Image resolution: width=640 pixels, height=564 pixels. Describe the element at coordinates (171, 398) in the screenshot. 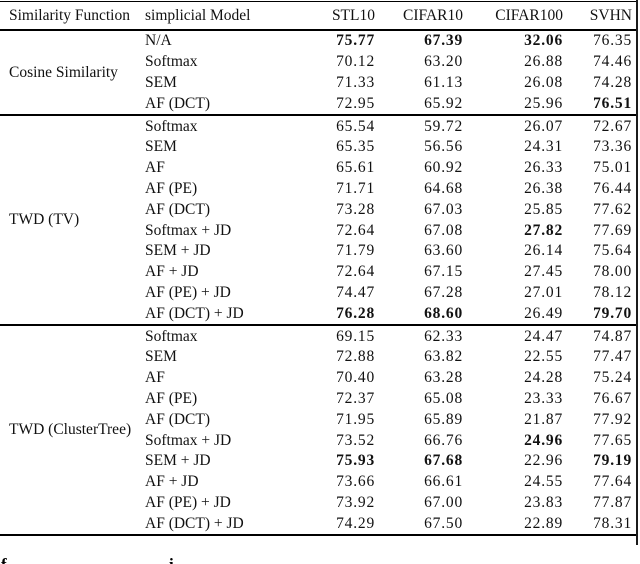

I see `model-cell: AF (PE)` at that location.